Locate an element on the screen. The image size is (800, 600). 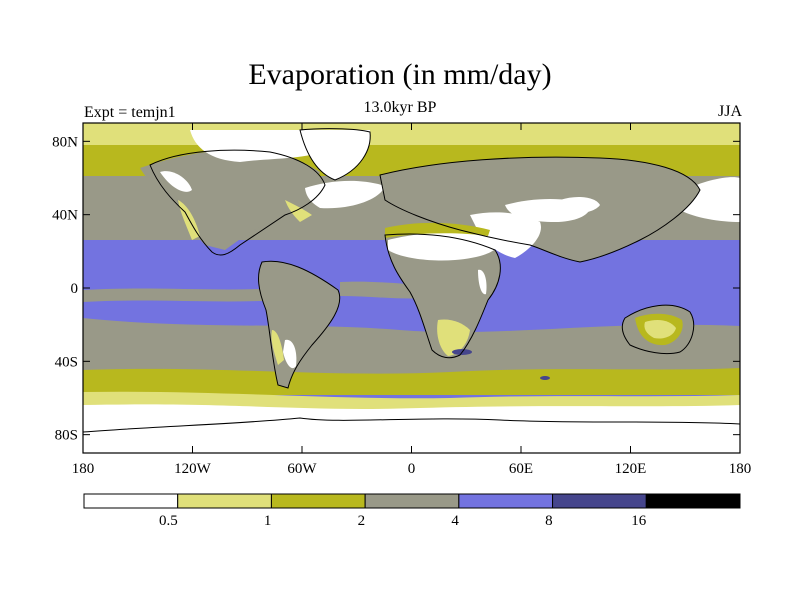
lon-tick-label: 0 is located at coordinates (412, 469).